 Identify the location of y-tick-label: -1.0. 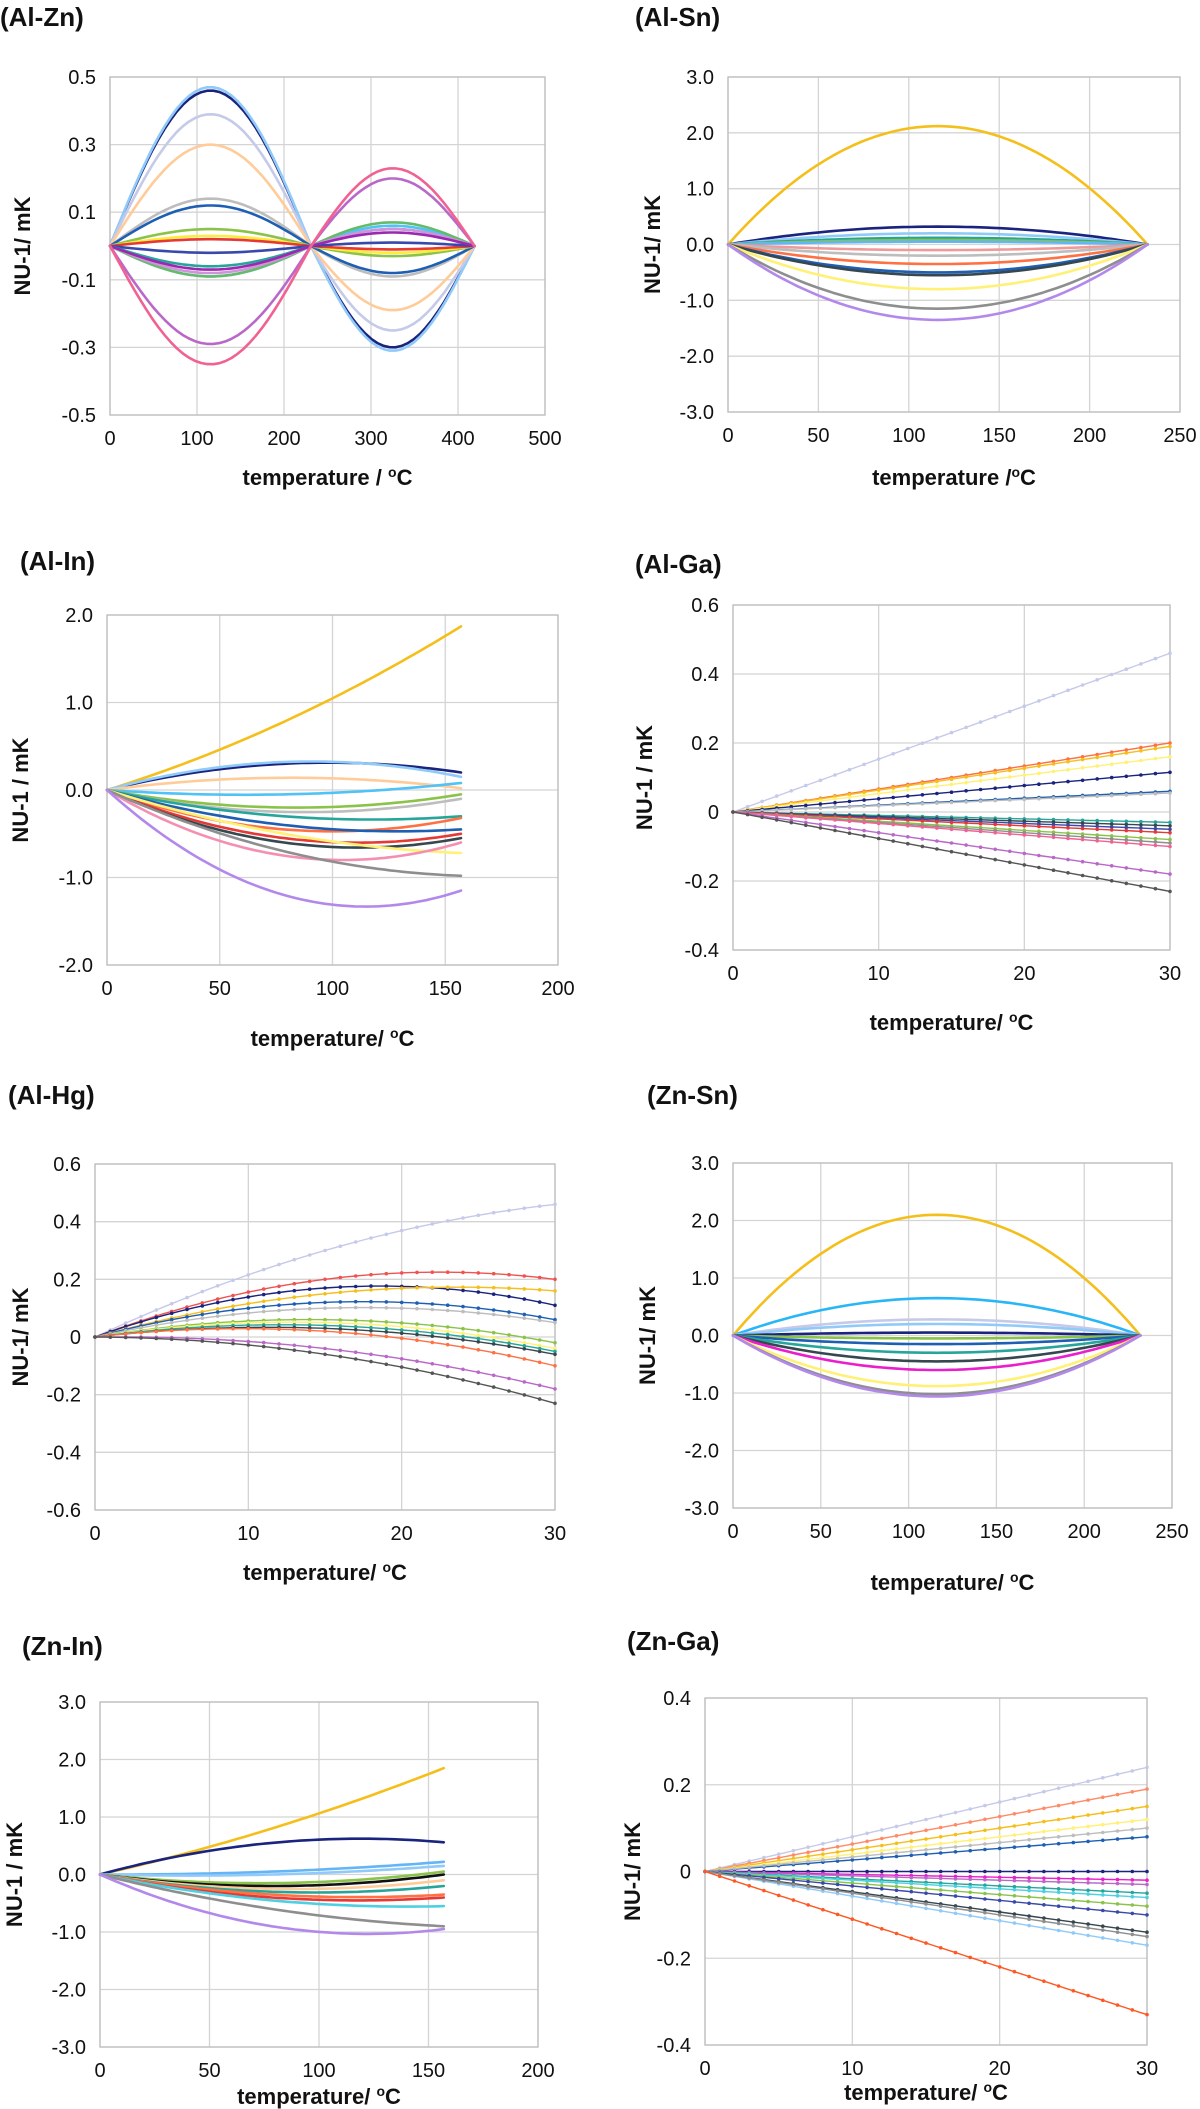
(697, 301).